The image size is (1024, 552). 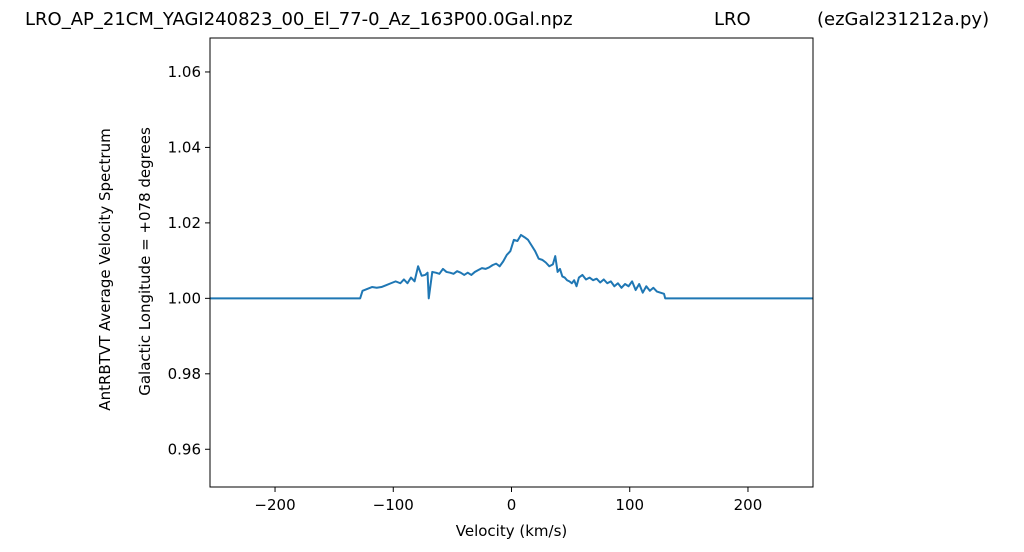 I want to click on y-tick-label: 1.02, so click(x=184, y=223).